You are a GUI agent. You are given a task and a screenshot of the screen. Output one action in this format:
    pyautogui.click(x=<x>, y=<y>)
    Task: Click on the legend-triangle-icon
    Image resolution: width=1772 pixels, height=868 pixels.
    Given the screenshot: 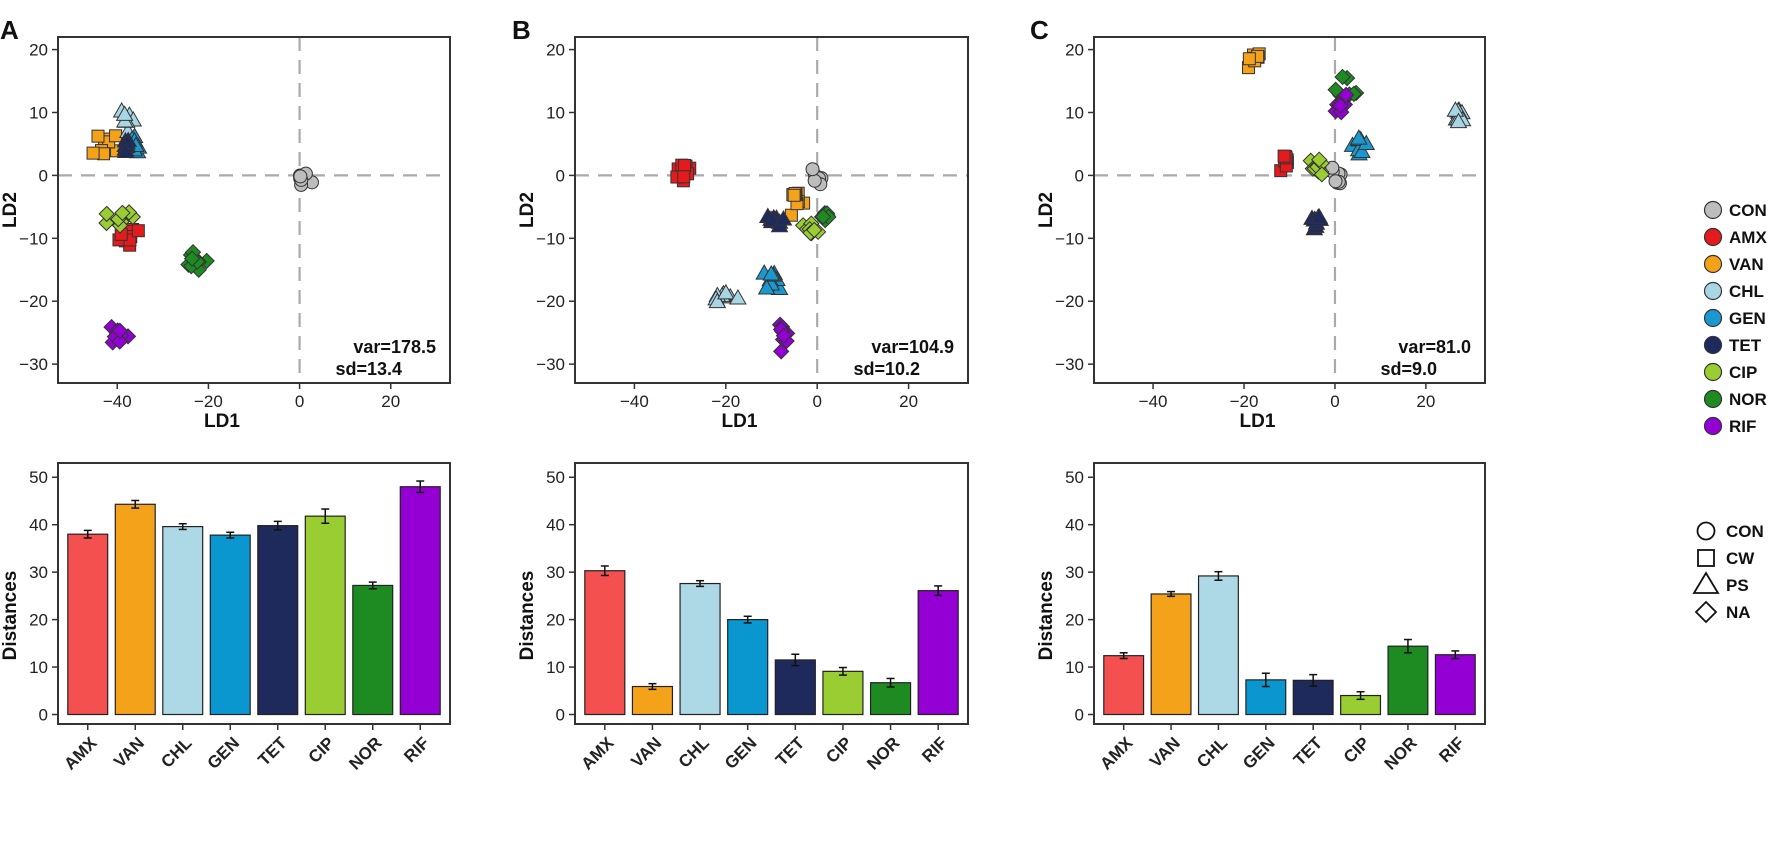 What is the action you would take?
    pyautogui.click(x=1706, y=582)
    